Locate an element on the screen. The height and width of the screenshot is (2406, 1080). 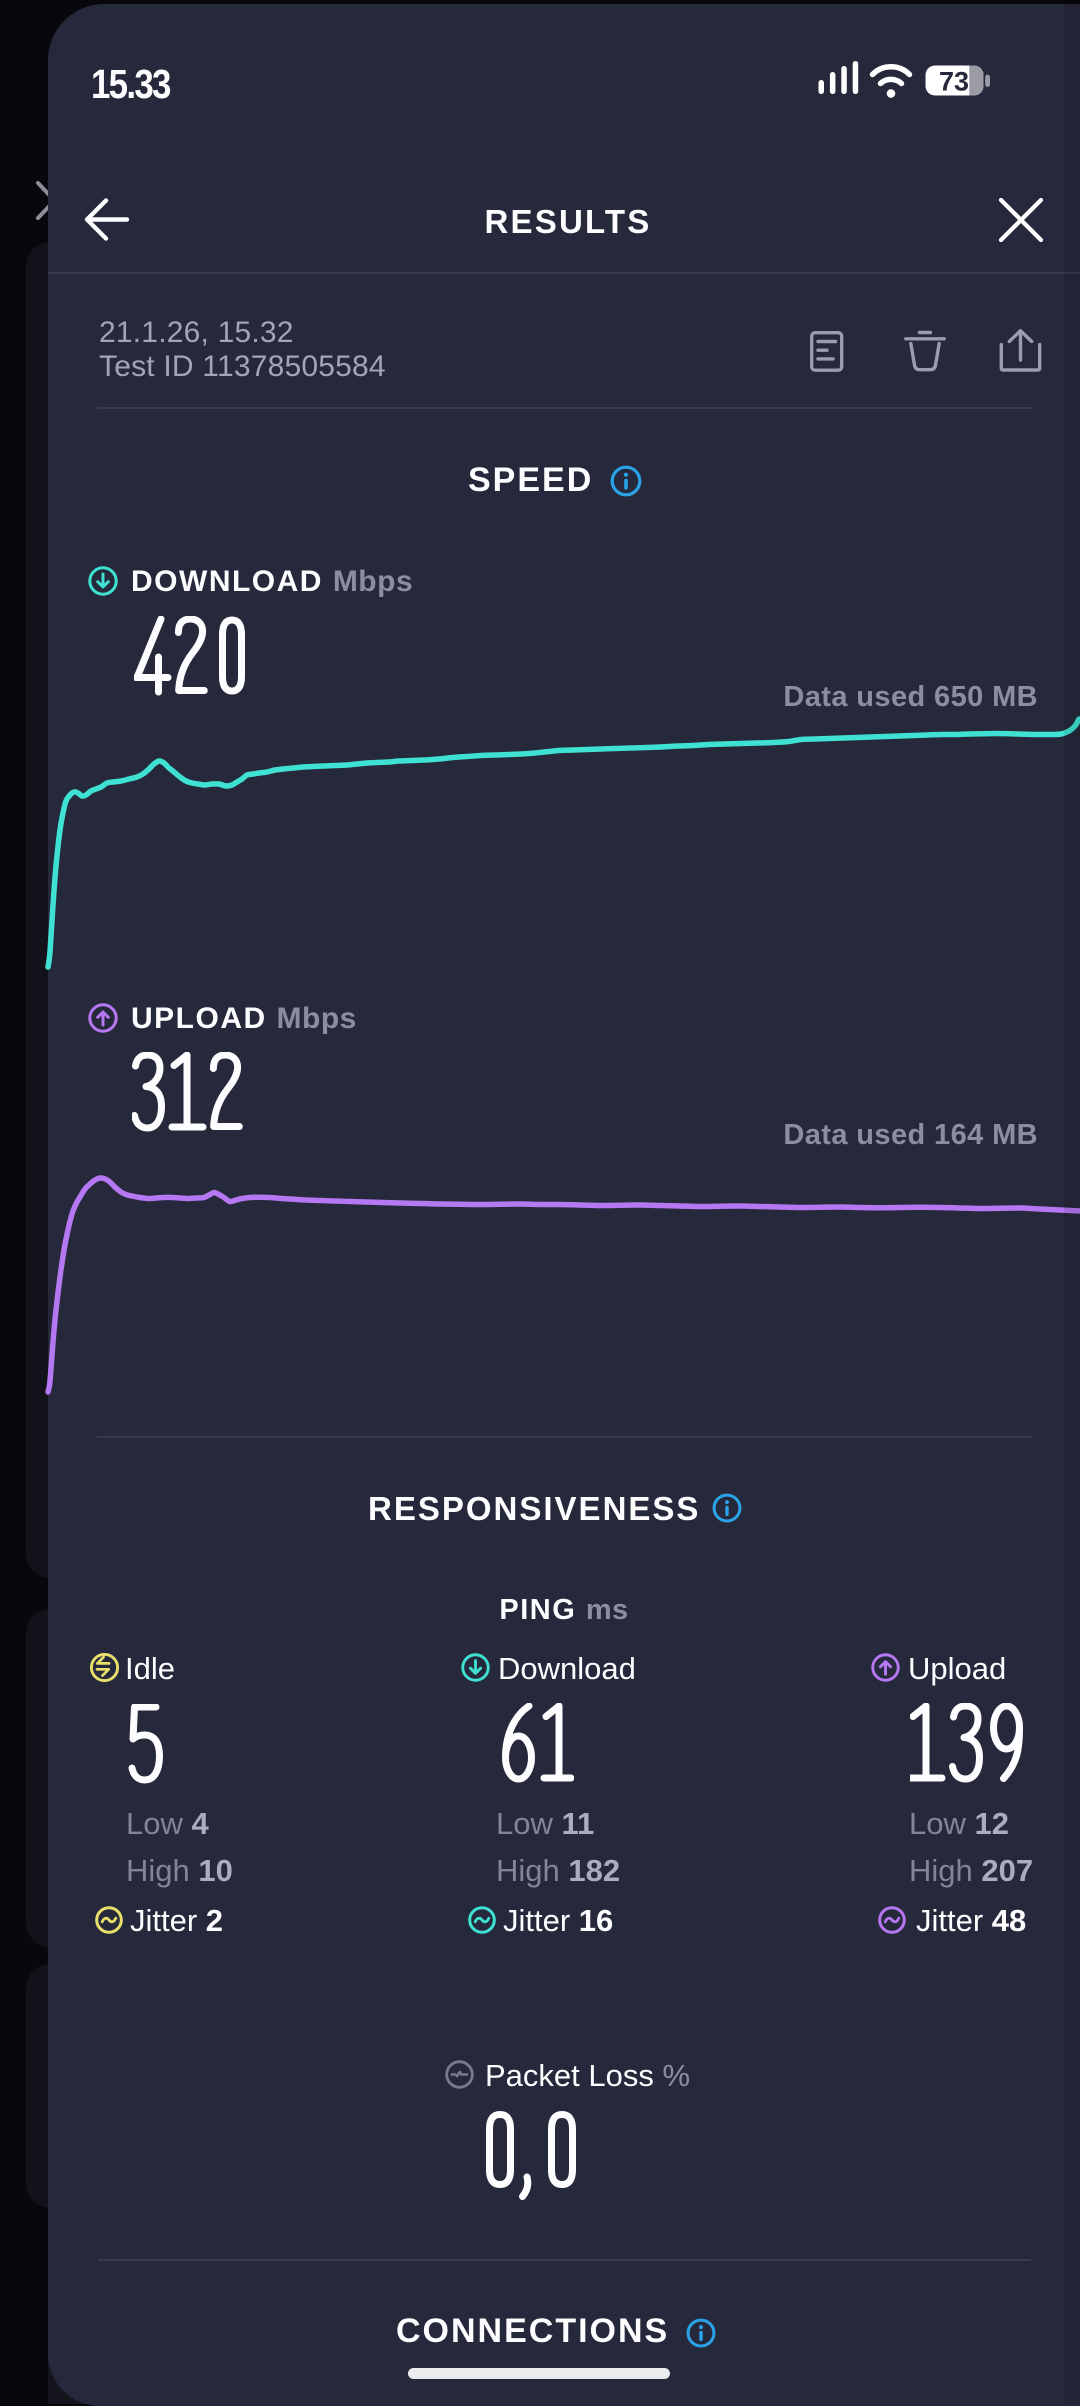
svg-text: 73 is located at coordinates (954, 82).